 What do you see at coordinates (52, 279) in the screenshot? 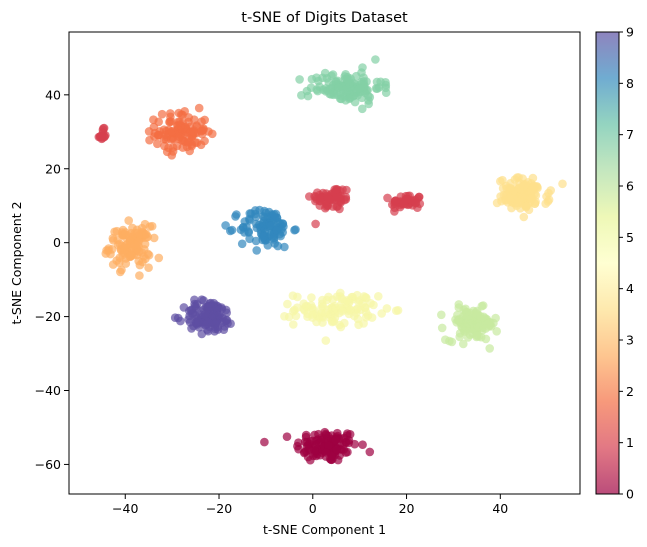
I see `y-axis: −60 −40 −20 0 20 40` at bounding box center [52, 279].